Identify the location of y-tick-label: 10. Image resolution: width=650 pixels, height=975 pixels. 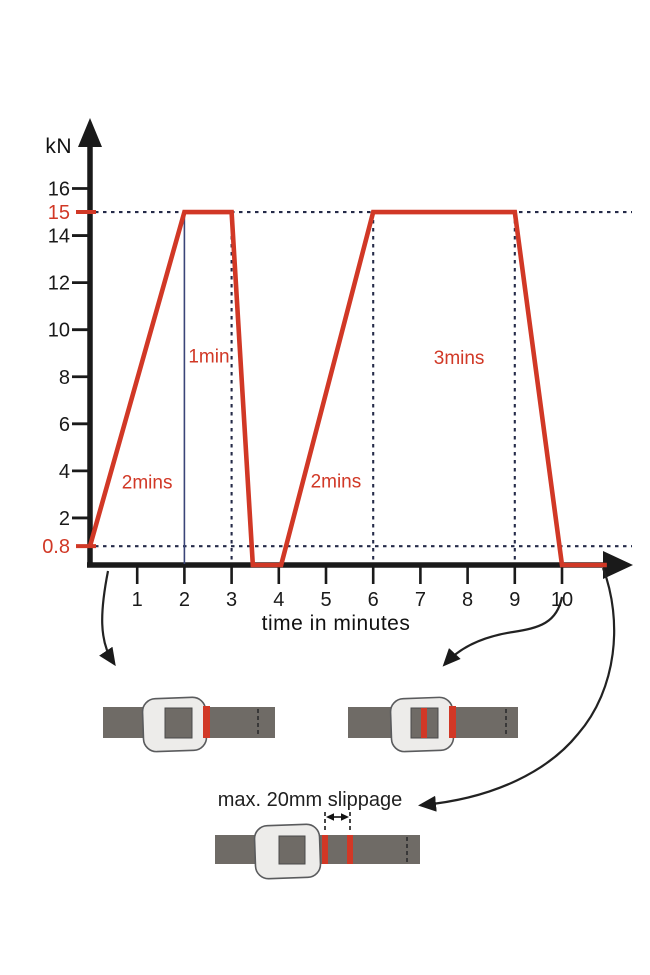
(59, 331).